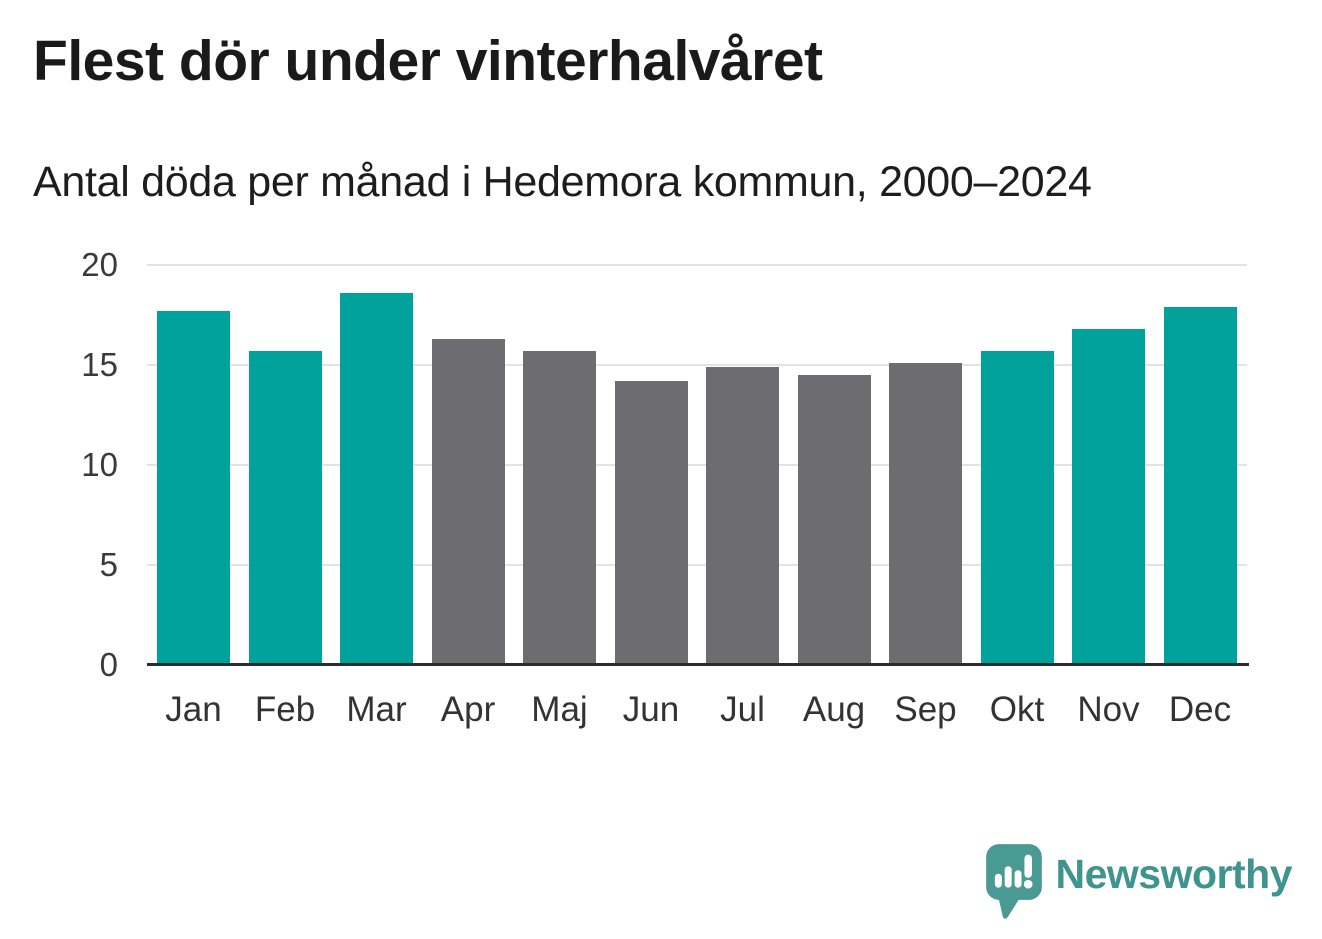 This screenshot has height=939, width=1322. What do you see at coordinates (1174, 874) in the screenshot?
I see `brand-wordmark: Newsworthy` at bounding box center [1174, 874].